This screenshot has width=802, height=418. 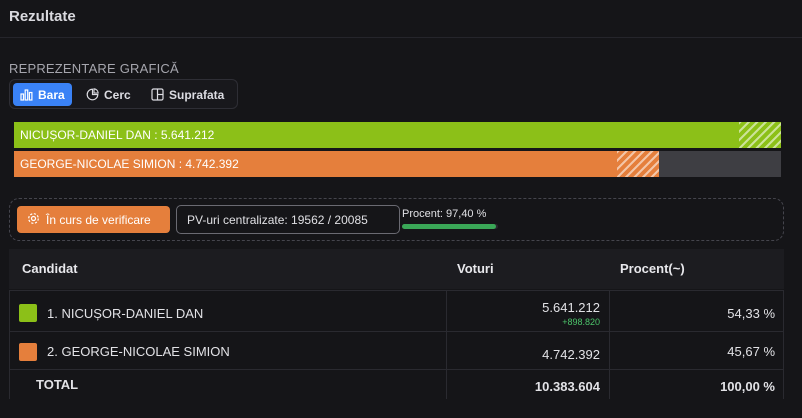 What do you see at coordinates (57, 384) in the screenshot?
I see `total-label: TOTAL` at bounding box center [57, 384].